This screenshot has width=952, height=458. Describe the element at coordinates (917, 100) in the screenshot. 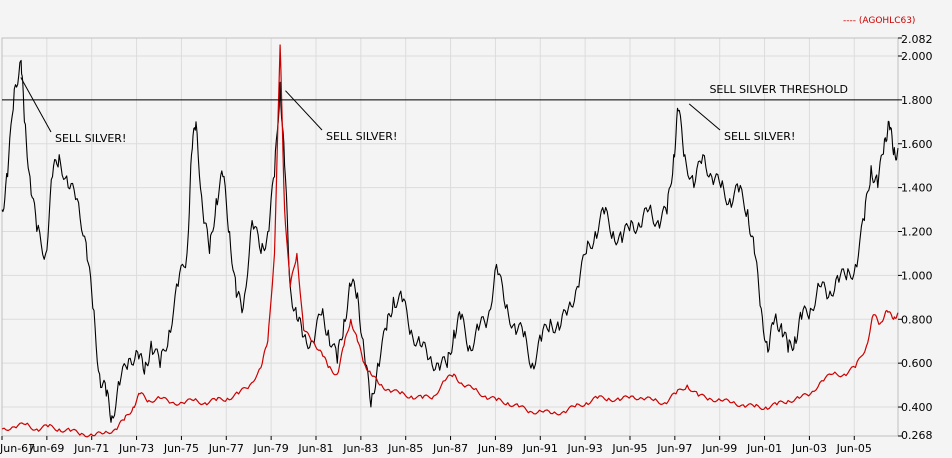

I see `y-tick-label: 1.800` at that location.